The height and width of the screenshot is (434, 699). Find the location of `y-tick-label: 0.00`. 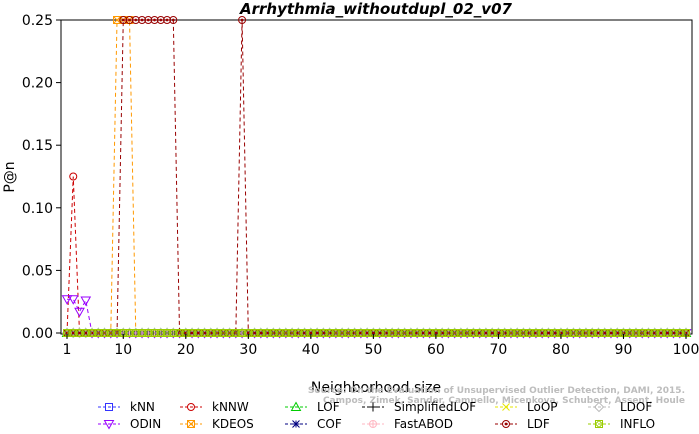

y-tick-label: 0.00 is located at coordinates (37, 334).